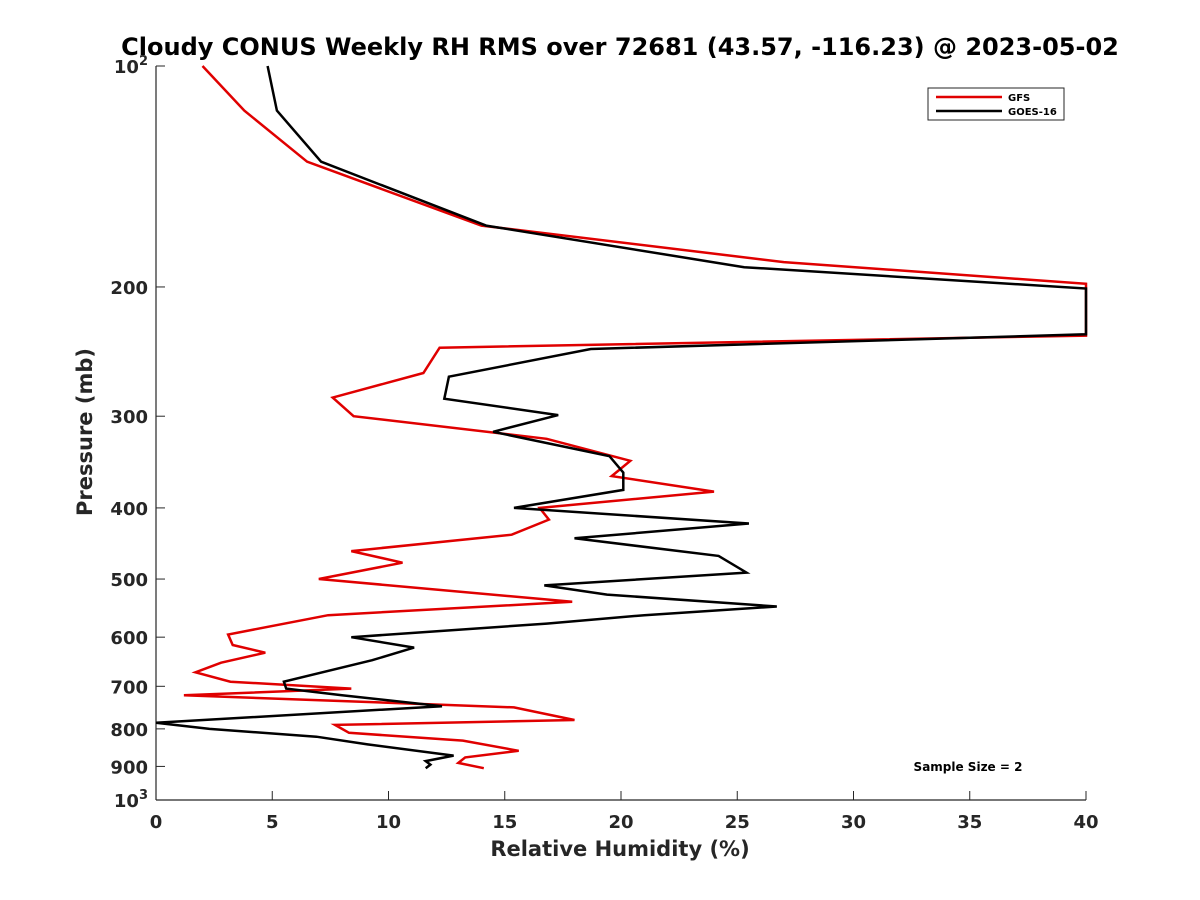 This screenshot has height=900, width=1200. Describe the element at coordinates (129, 509) in the screenshot. I see `y-tick-label: 400` at that location.